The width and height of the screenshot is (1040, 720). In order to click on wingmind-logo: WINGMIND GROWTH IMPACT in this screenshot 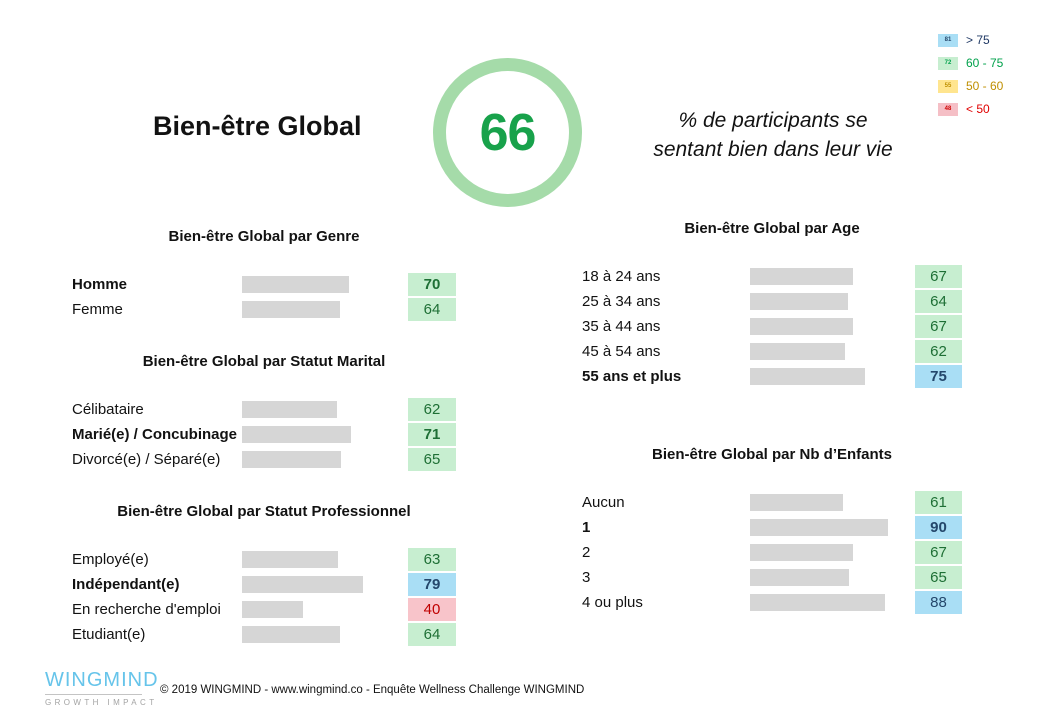, I will do `click(101, 688)`.